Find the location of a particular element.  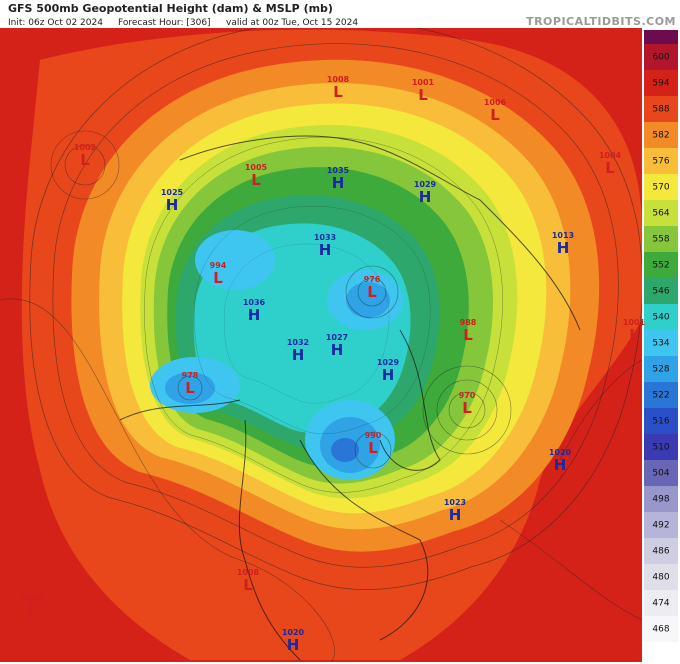

system-pressure: 994 is located at coordinates (218, 265).